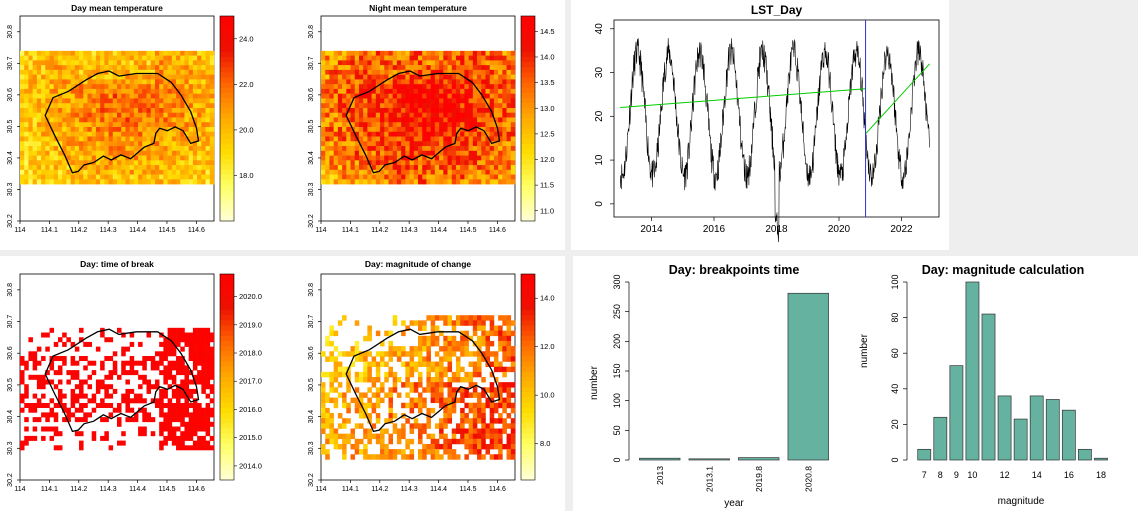 This screenshot has width=1138, height=511. I want to click on bar-2019.8, so click(759, 459).